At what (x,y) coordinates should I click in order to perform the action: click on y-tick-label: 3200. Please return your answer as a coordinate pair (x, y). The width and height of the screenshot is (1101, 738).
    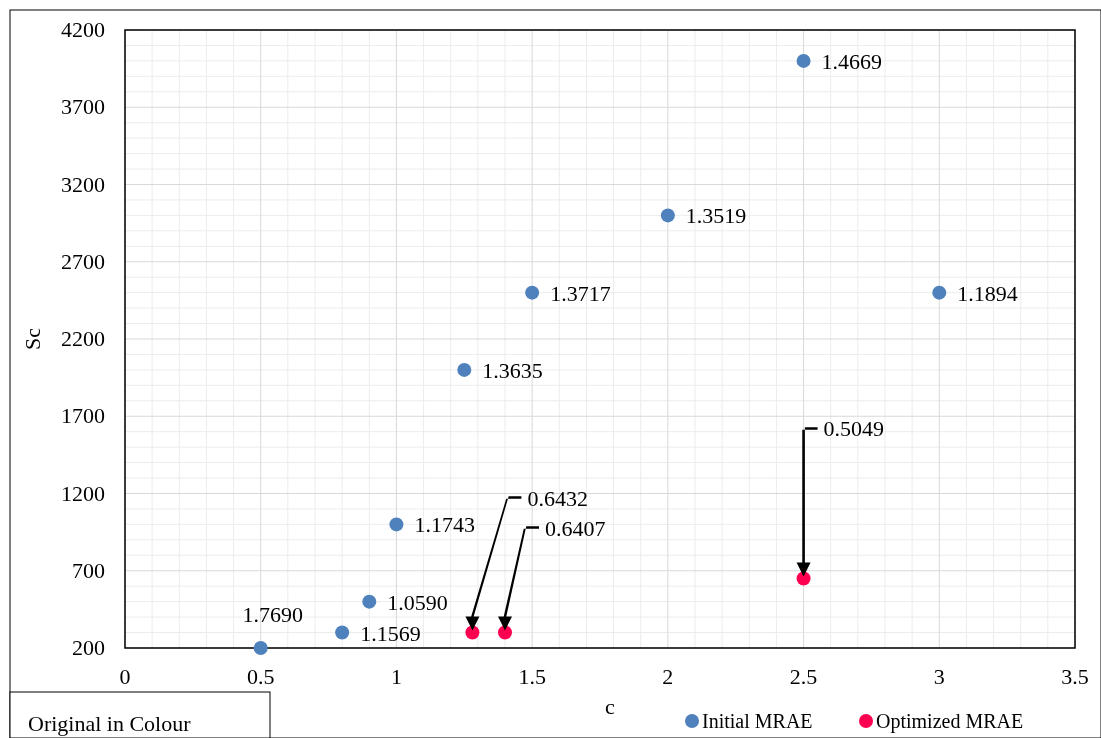
    Looking at the image, I should click on (83, 184).